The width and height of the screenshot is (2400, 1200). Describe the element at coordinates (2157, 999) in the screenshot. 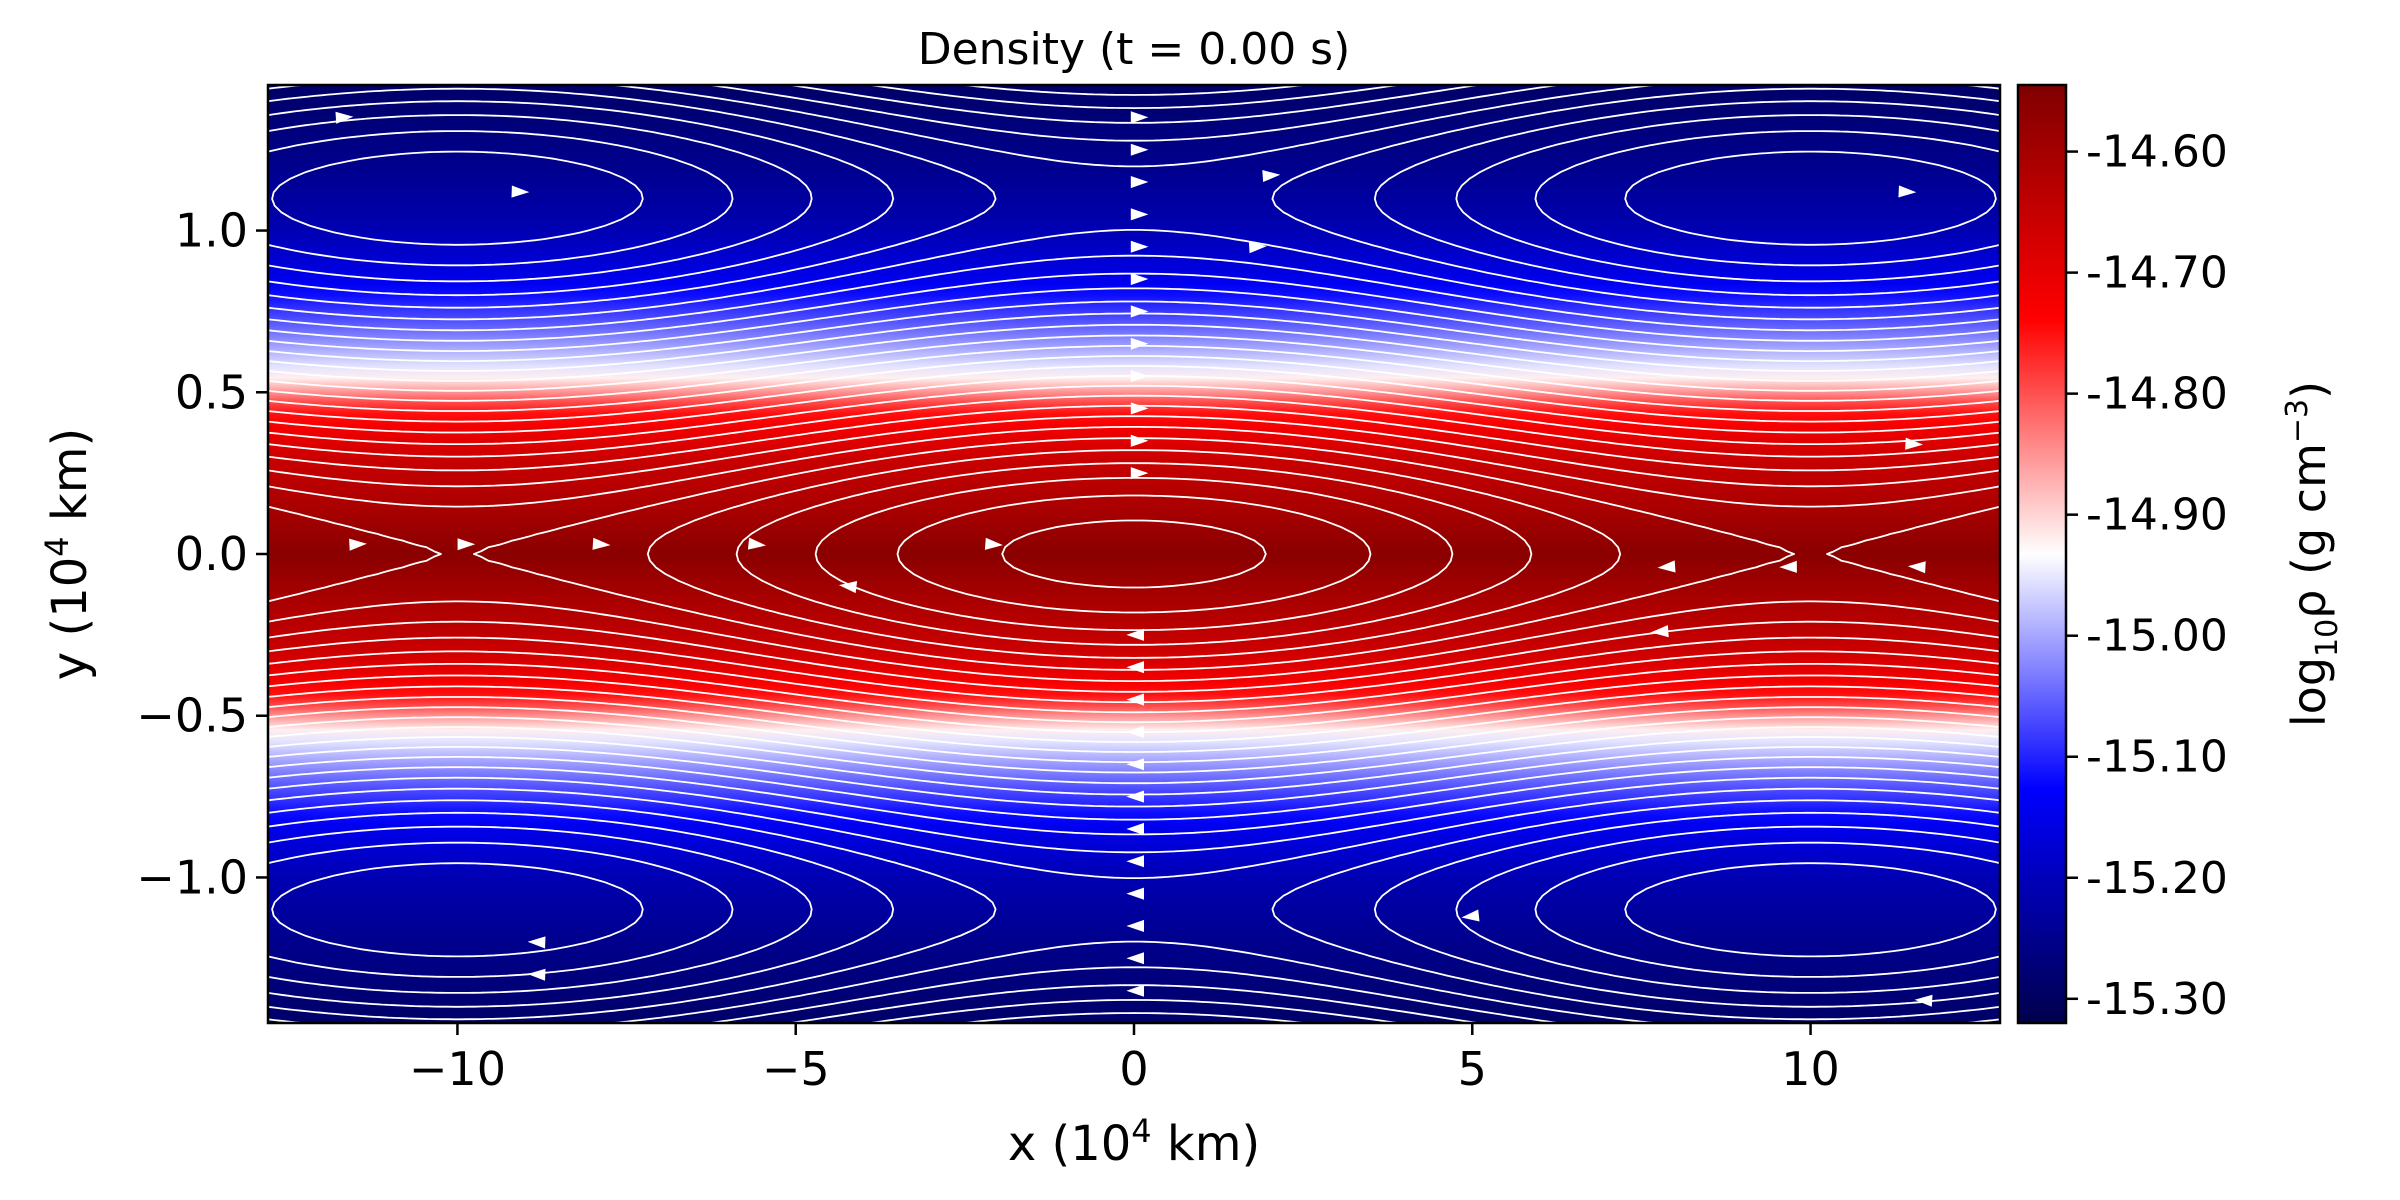

I see `colorbar-tick-label: -15.30` at that location.